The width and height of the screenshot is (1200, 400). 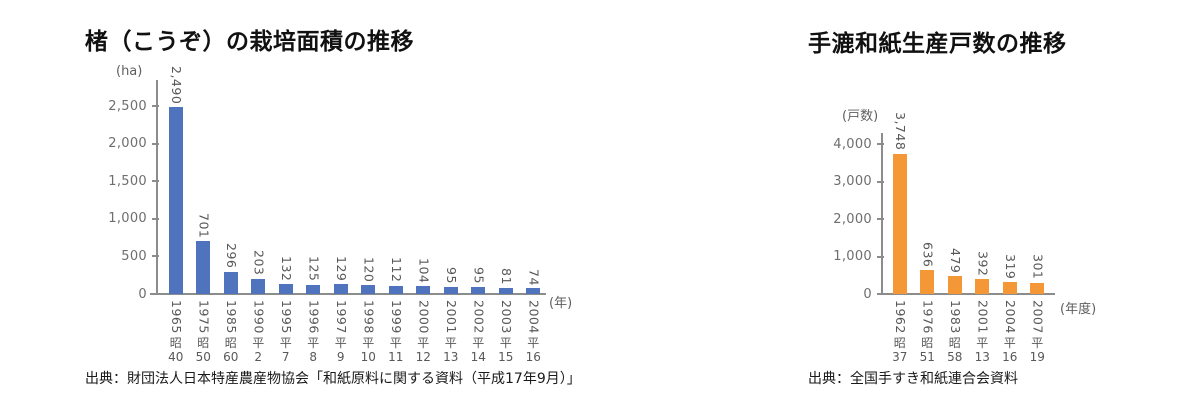 I want to click on x-era-label: 昭 51, so click(x=927, y=349).